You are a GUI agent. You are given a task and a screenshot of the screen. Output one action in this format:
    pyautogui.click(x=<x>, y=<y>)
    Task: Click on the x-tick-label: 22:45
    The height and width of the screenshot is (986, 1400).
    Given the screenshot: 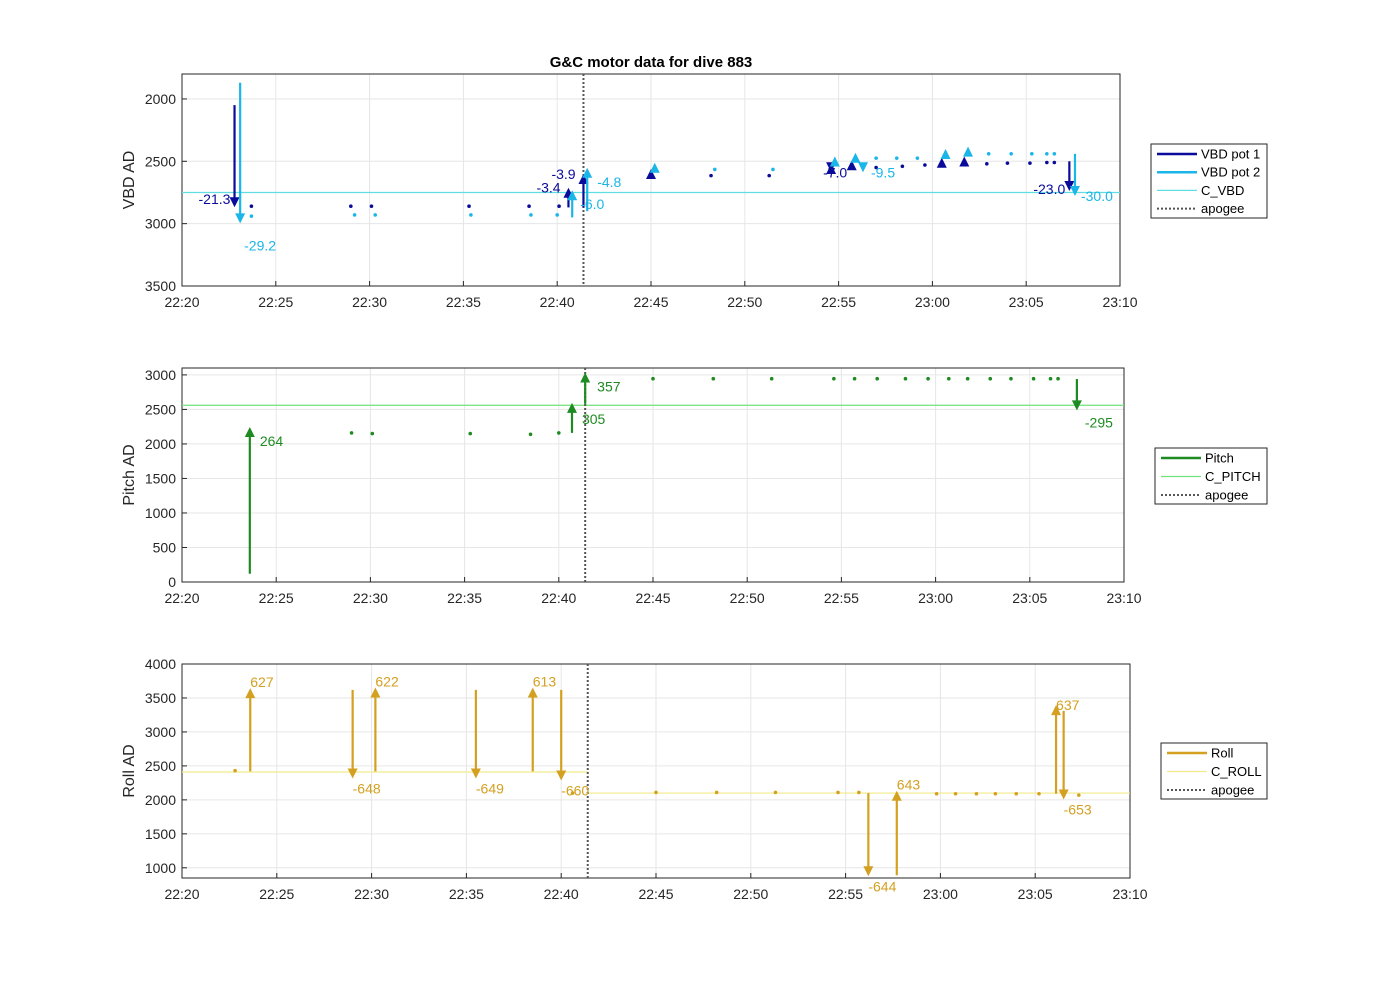 What is the action you would take?
    pyautogui.click(x=650, y=302)
    